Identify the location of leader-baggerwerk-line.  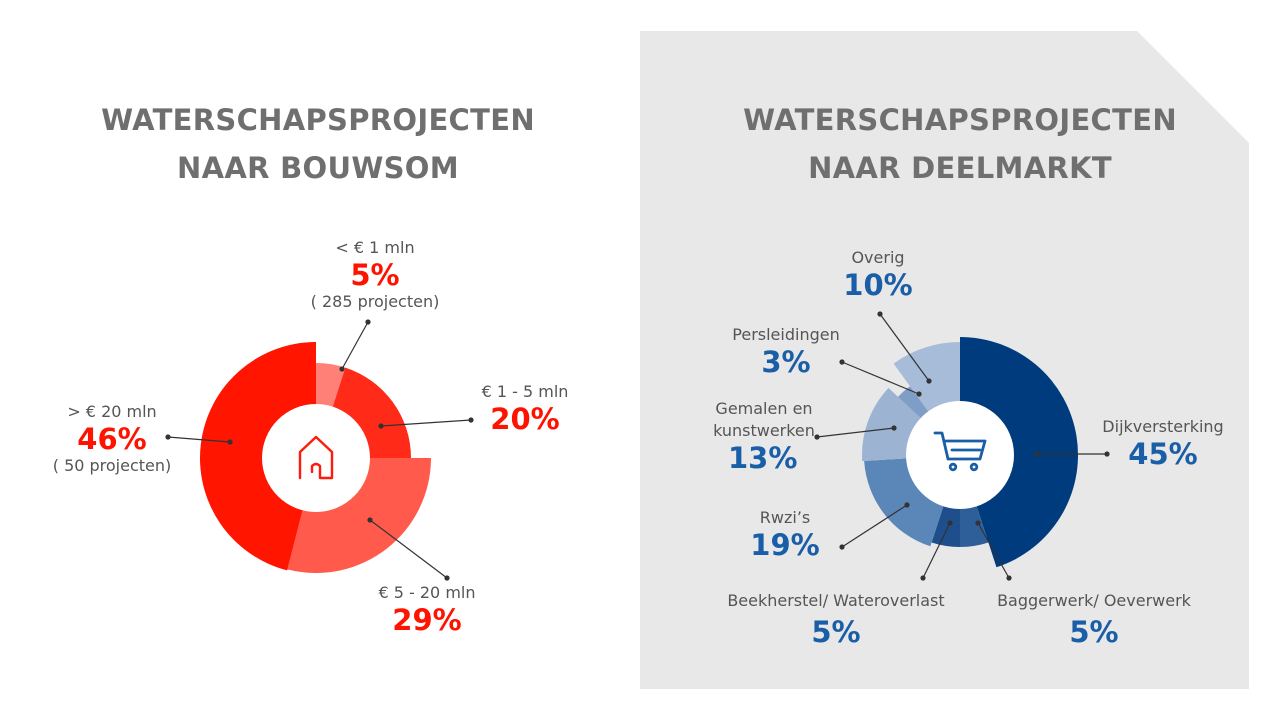
(993, 550).